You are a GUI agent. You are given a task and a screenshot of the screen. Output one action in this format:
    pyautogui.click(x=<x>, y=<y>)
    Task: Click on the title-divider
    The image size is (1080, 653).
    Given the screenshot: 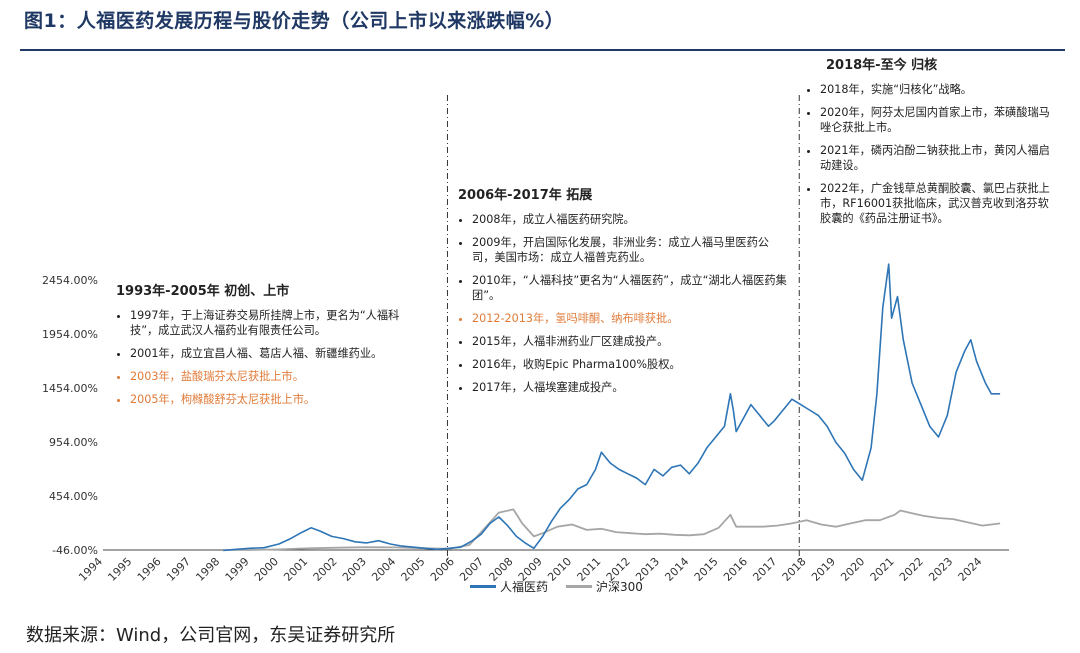 What is the action you would take?
    pyautogui.click(x=542, y=50)
    